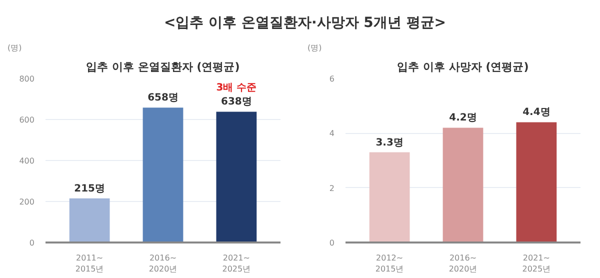 This screenshot has height=278, width=600. I want to click on y-tick-label: 6, so click(332, 79).